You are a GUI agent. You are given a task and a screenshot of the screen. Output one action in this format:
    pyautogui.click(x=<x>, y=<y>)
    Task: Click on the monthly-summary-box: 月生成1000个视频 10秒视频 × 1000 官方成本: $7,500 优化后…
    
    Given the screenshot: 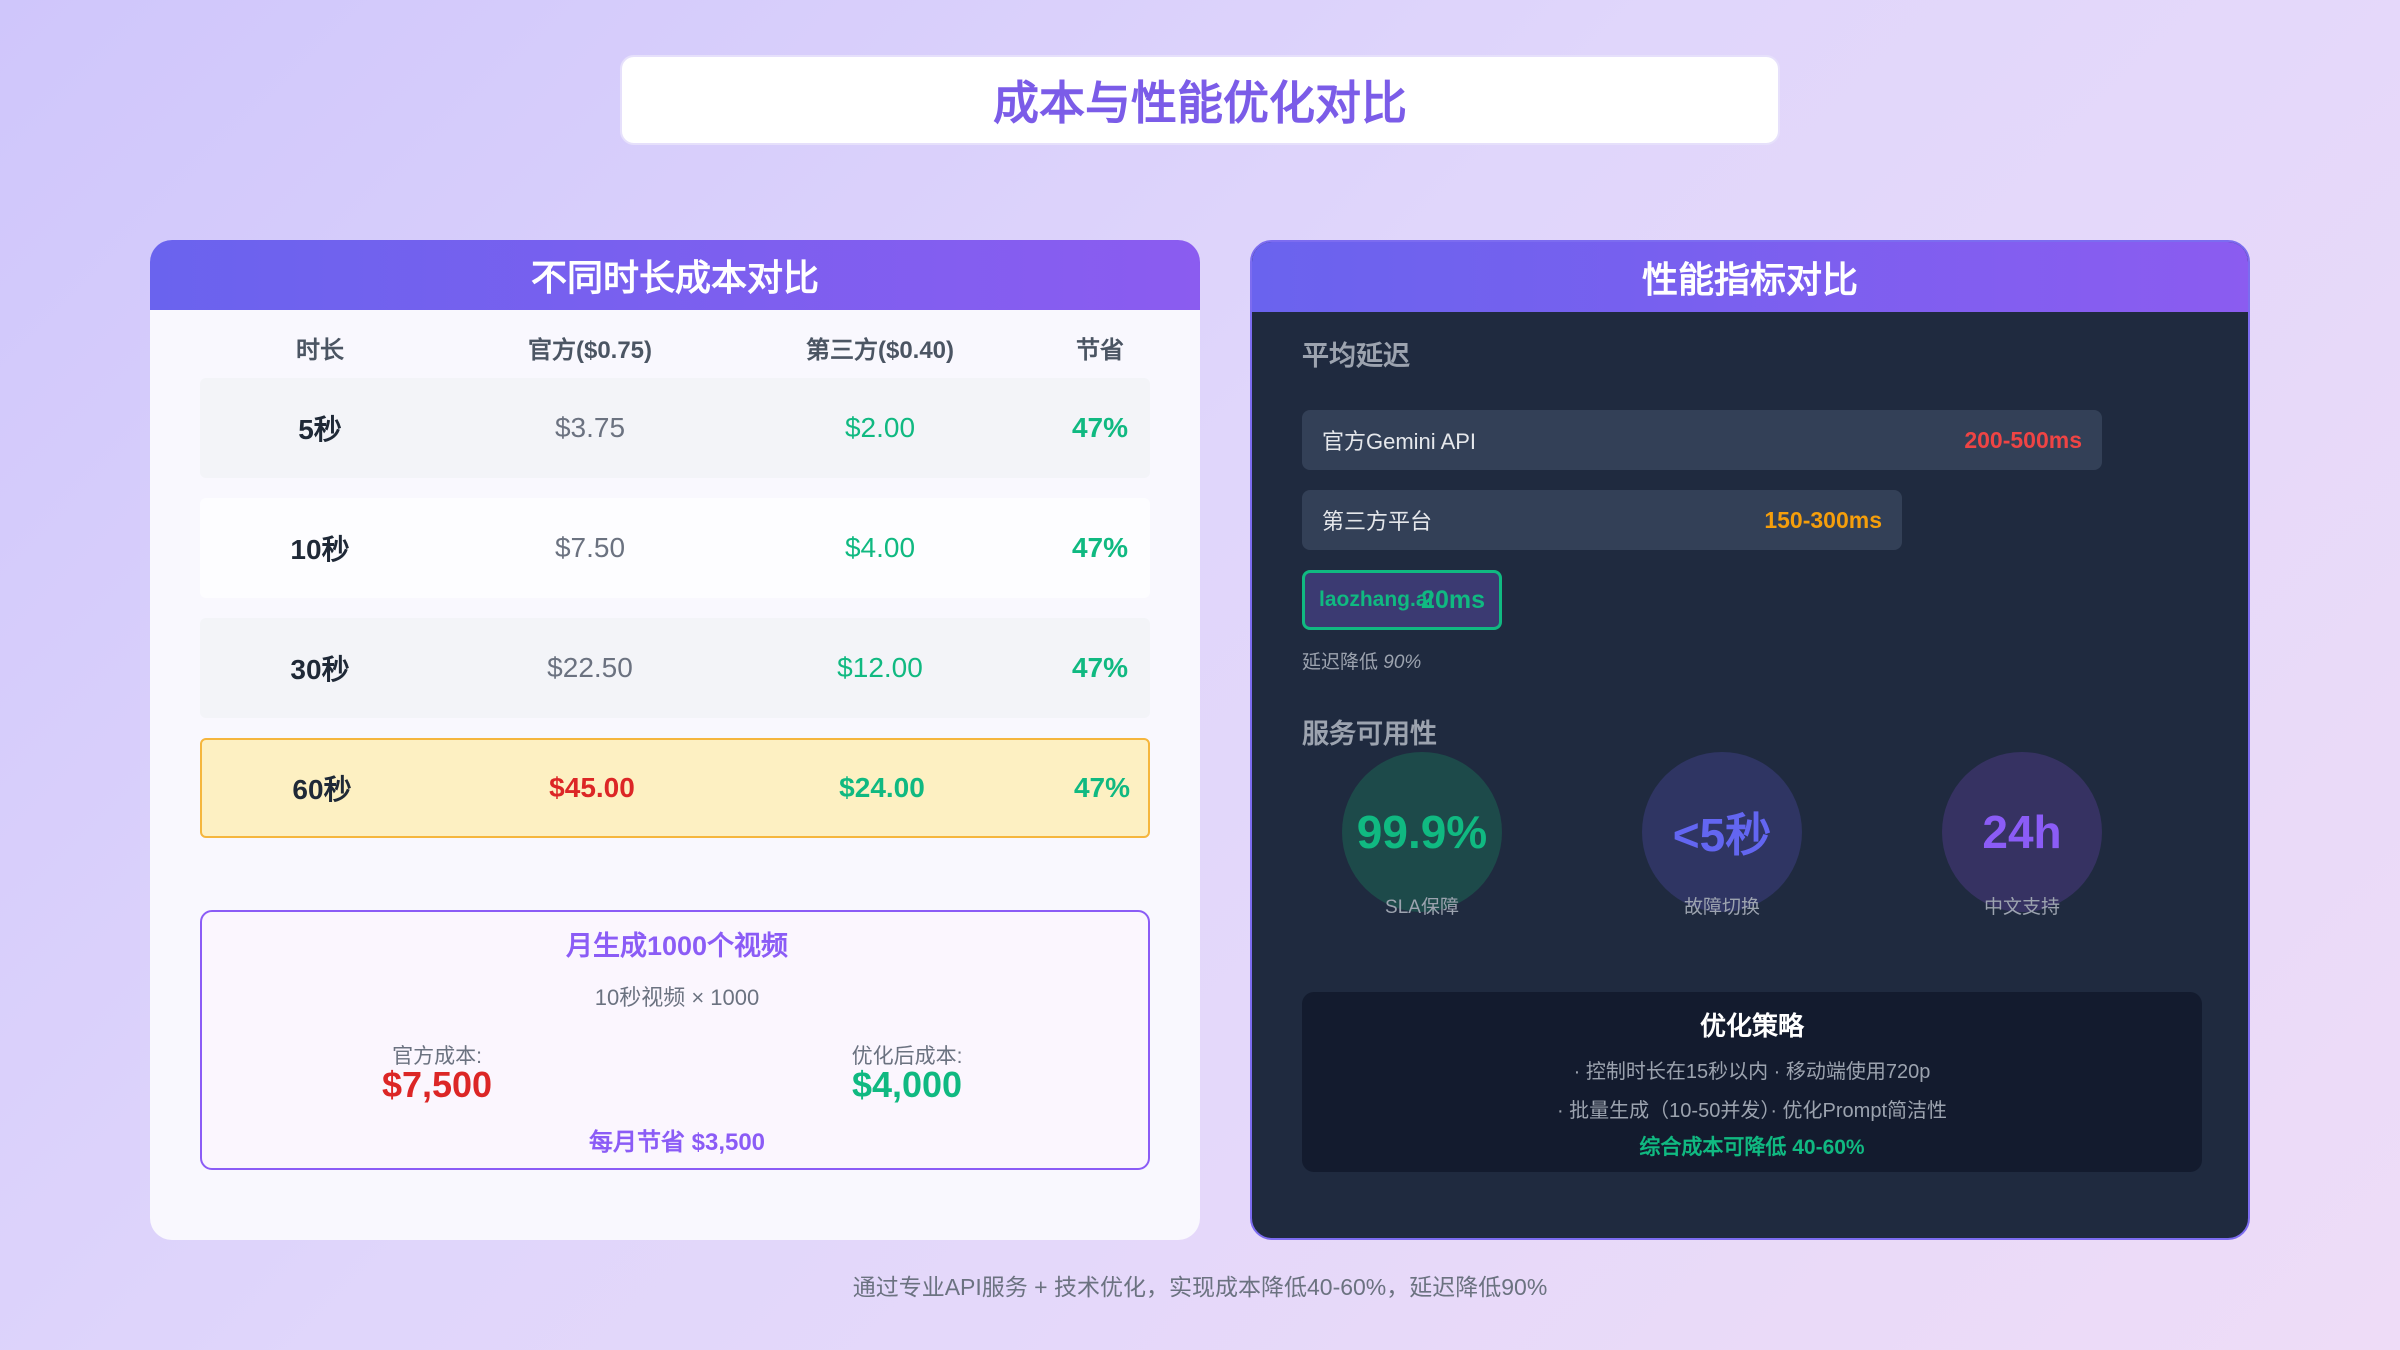 What is the action you would take?
    pyautogui.click(x=675, y=1040)
    